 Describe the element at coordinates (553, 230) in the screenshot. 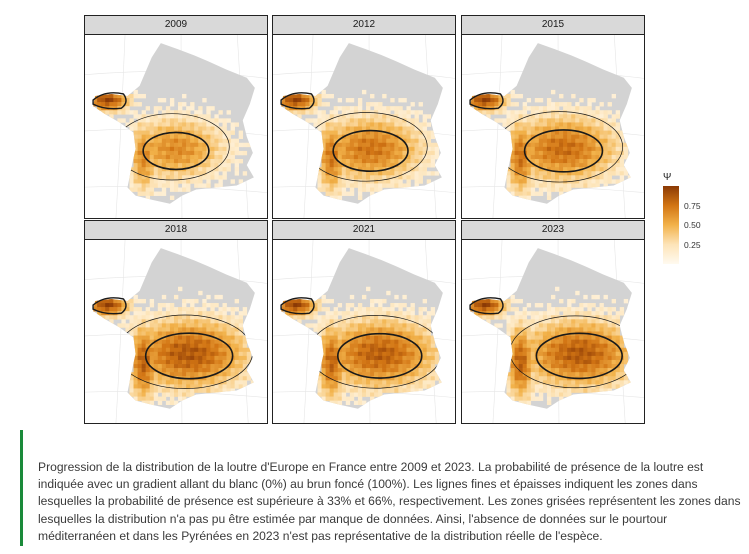

I see `facet-strip-label: 2023` at that location.